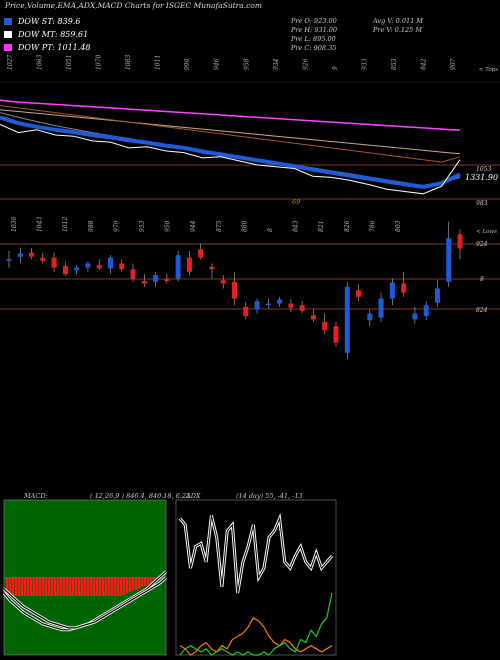  Describe the element at coordinates (481, 177) in the screenshot. I see `right-label-price: 1331.90` at that location.